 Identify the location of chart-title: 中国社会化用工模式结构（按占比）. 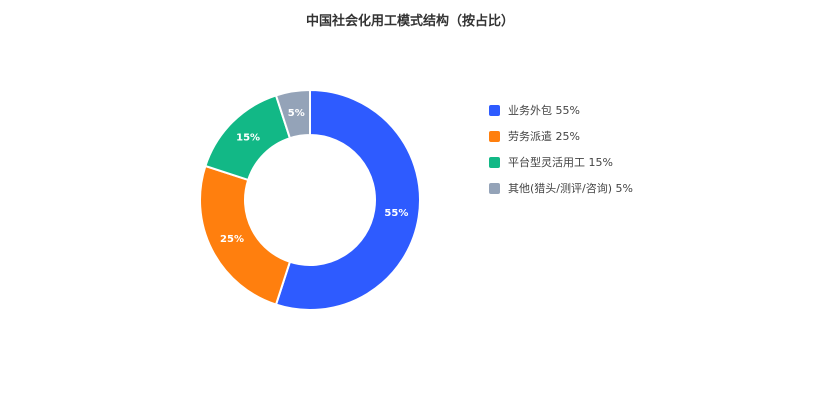
(409, 21).